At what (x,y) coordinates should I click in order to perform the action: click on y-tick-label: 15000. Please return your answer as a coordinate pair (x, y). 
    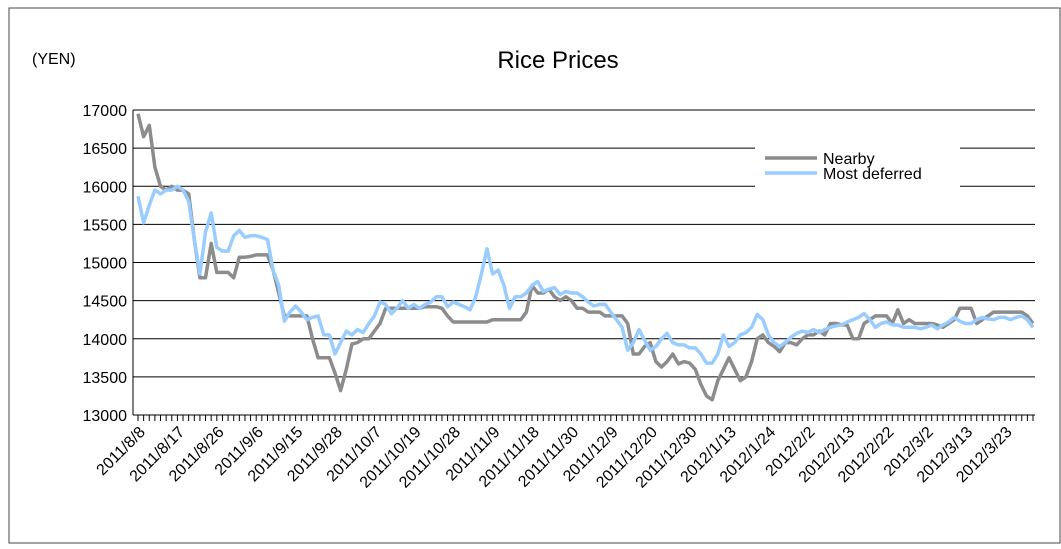
    Looking at the image, I should click on (105, 264).